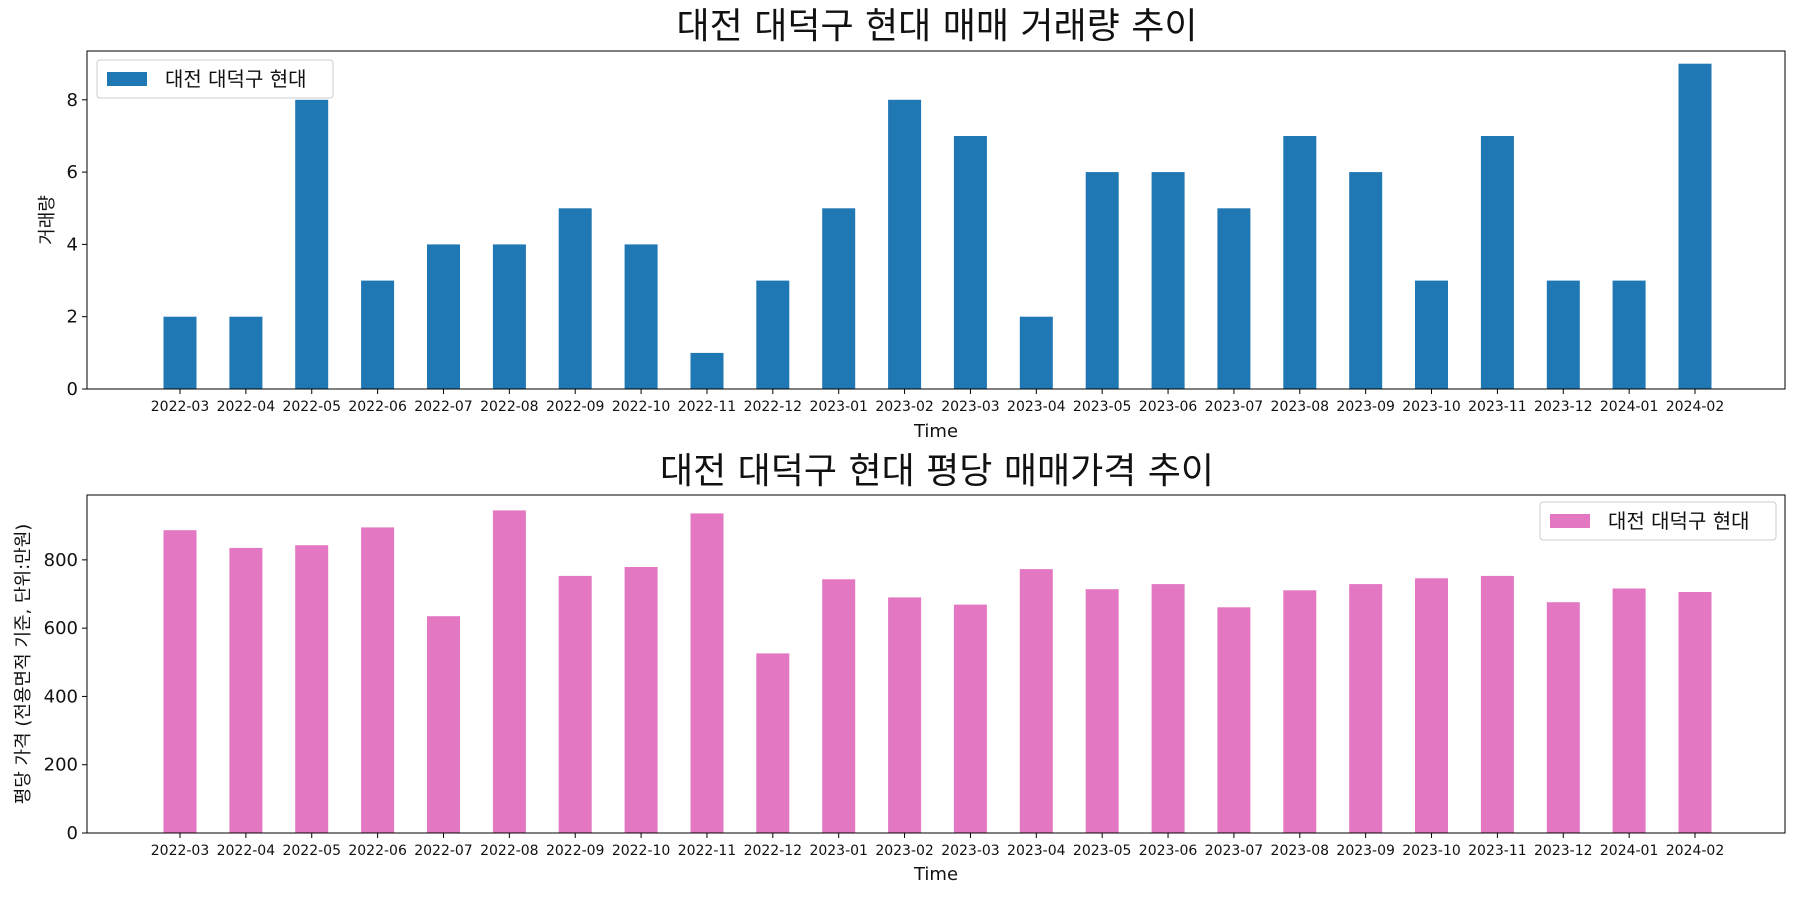  What do you see at coordinates (72, 317) in the screenshot?
I see `y-tick-label: 2` at bounding box center [72, 317].